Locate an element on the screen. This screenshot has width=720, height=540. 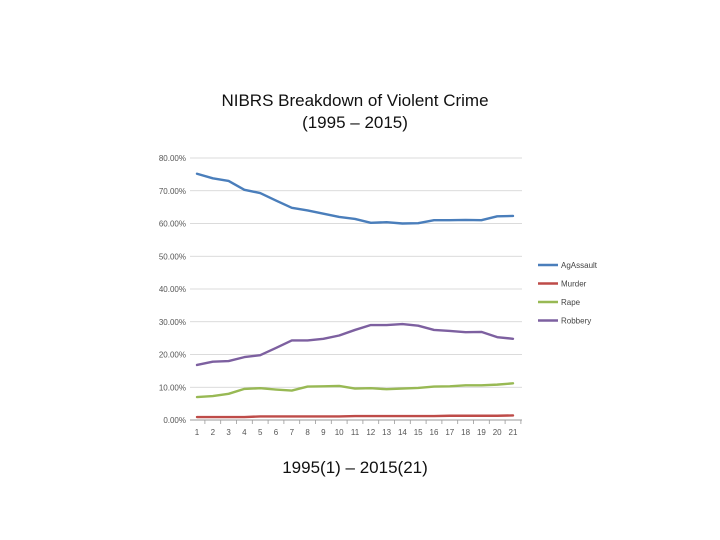
x-tick-labels: 1 2 3 4 5 6 7 8 9 10 11 12 13 14 15 16 17 18 19 20 21 is located at coordinates (356, 432).